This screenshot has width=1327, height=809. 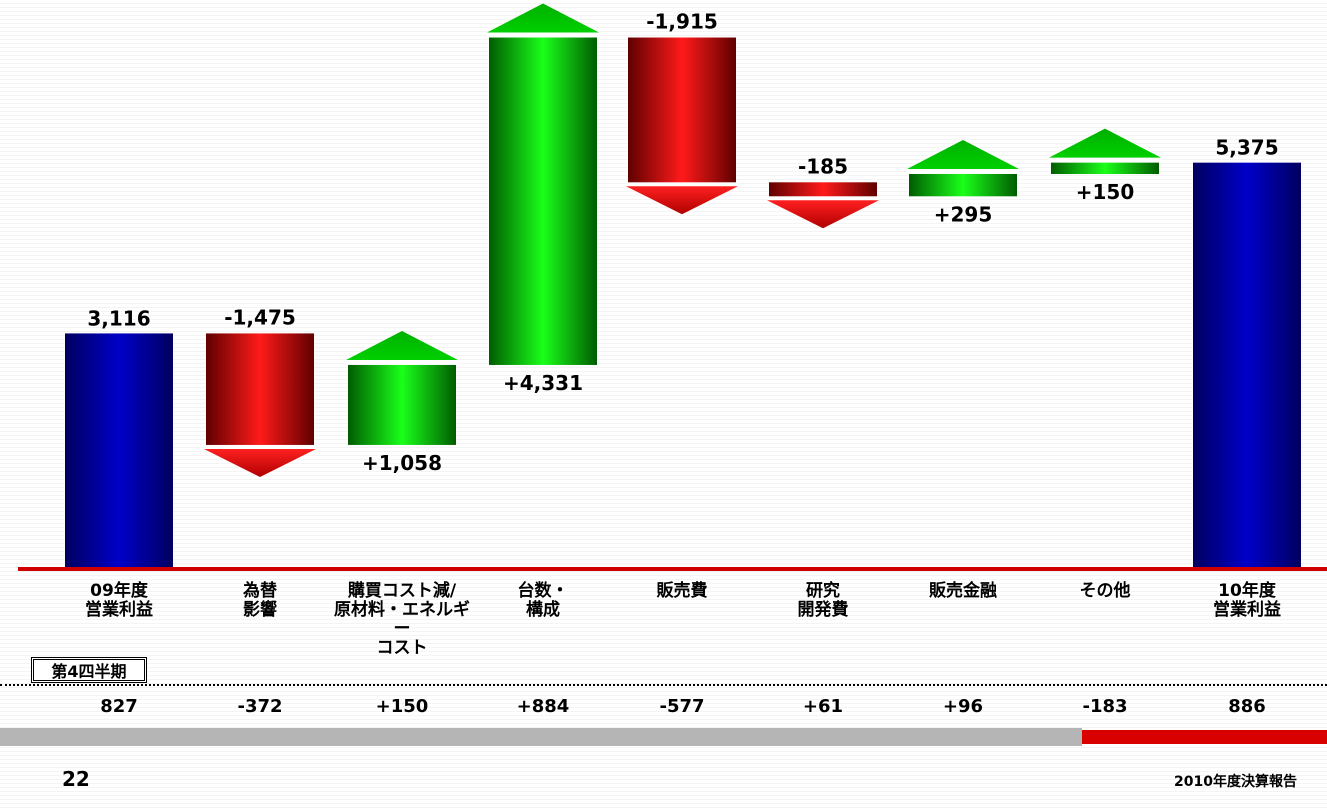 I want to click on value-label: -1,475, so click(x=260, y=317).